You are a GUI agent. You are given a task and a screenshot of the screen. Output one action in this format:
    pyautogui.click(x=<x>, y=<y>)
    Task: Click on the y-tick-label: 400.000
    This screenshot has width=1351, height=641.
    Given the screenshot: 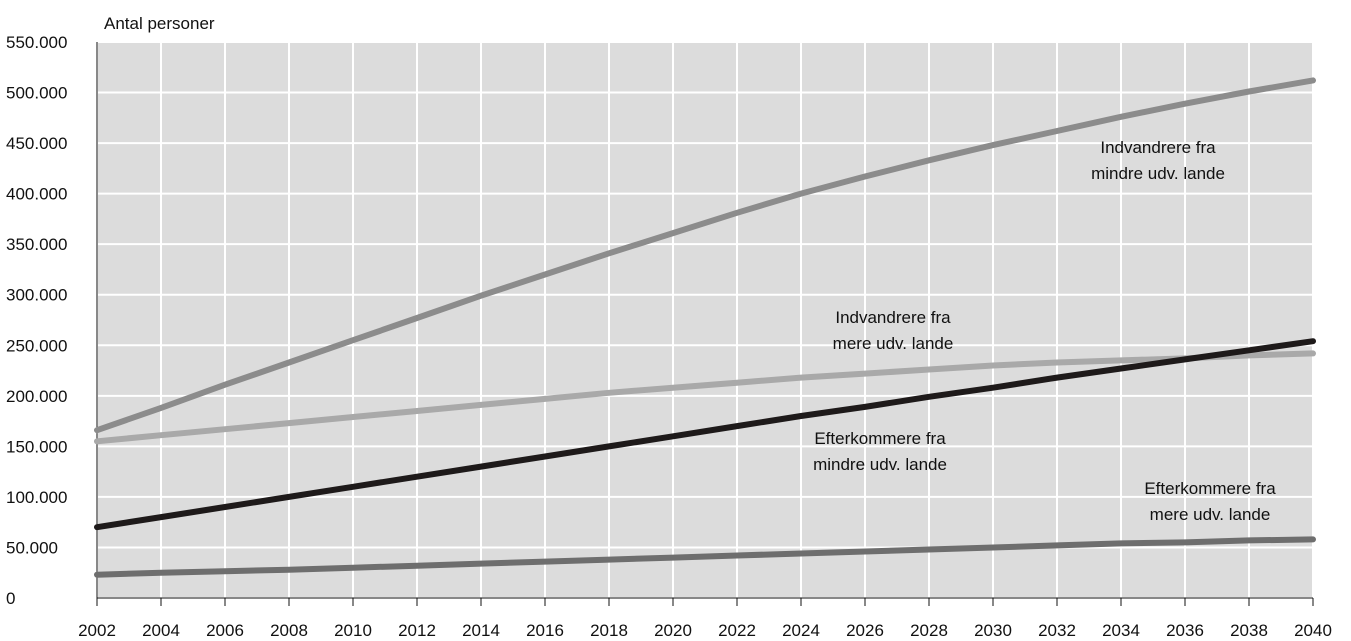 What is the action you would take?
    pyautogui.click(x=36, y=194)
    